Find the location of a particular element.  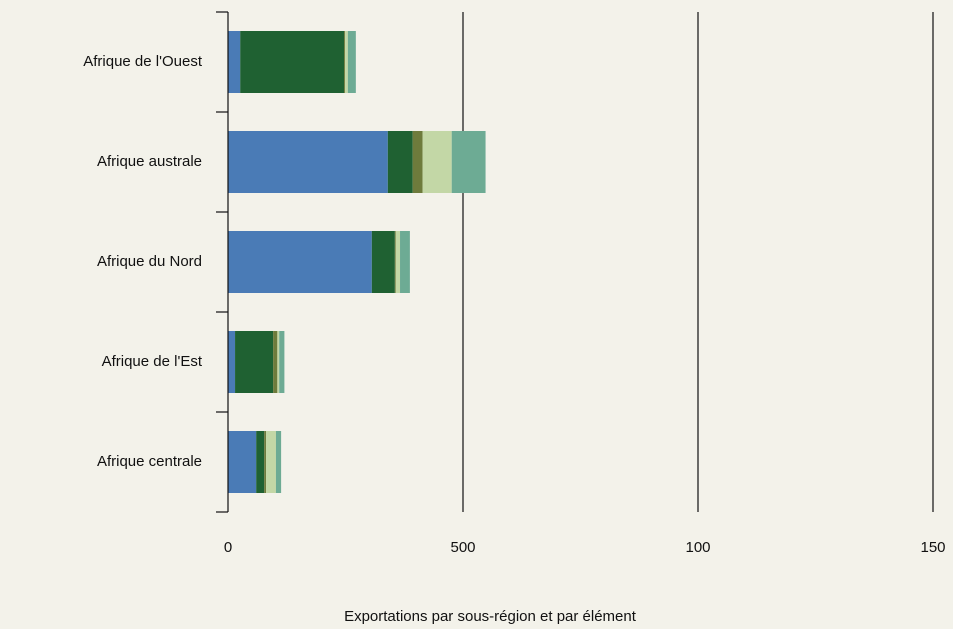

y-tick-label: Afrique de l'Est is located at coordinates (152, 361).